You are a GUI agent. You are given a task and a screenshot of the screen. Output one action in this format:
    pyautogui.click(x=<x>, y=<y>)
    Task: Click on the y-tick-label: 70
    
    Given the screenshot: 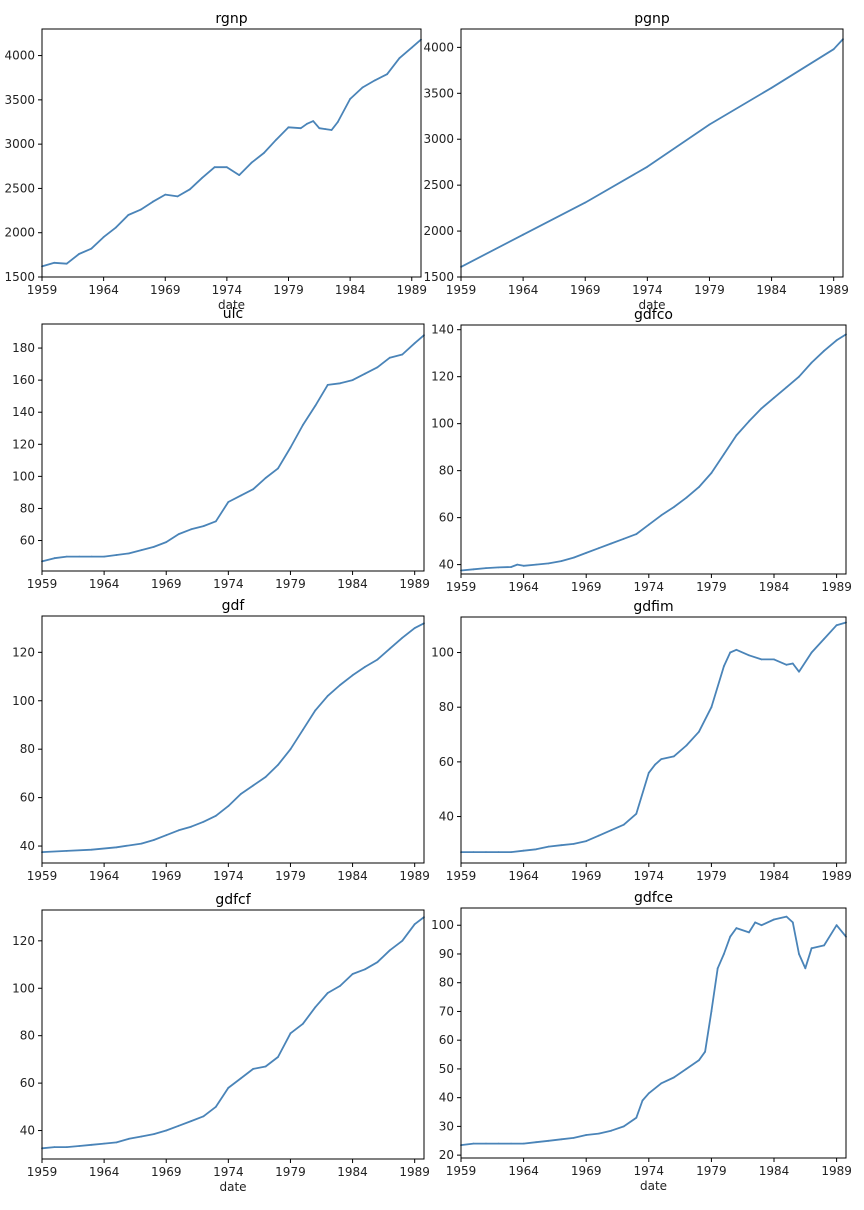 What is the action you would take?
    pyautogui.click(x=446, y=1011)
    